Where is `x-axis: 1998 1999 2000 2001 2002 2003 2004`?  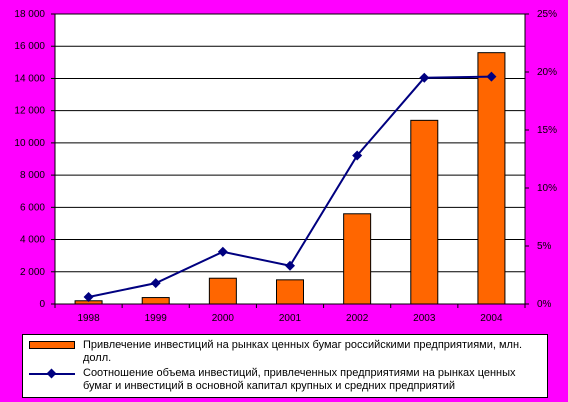 x-axis: 1998 1999 2000 2001 2002 2003 2004 is located at coordinates (290, 314).